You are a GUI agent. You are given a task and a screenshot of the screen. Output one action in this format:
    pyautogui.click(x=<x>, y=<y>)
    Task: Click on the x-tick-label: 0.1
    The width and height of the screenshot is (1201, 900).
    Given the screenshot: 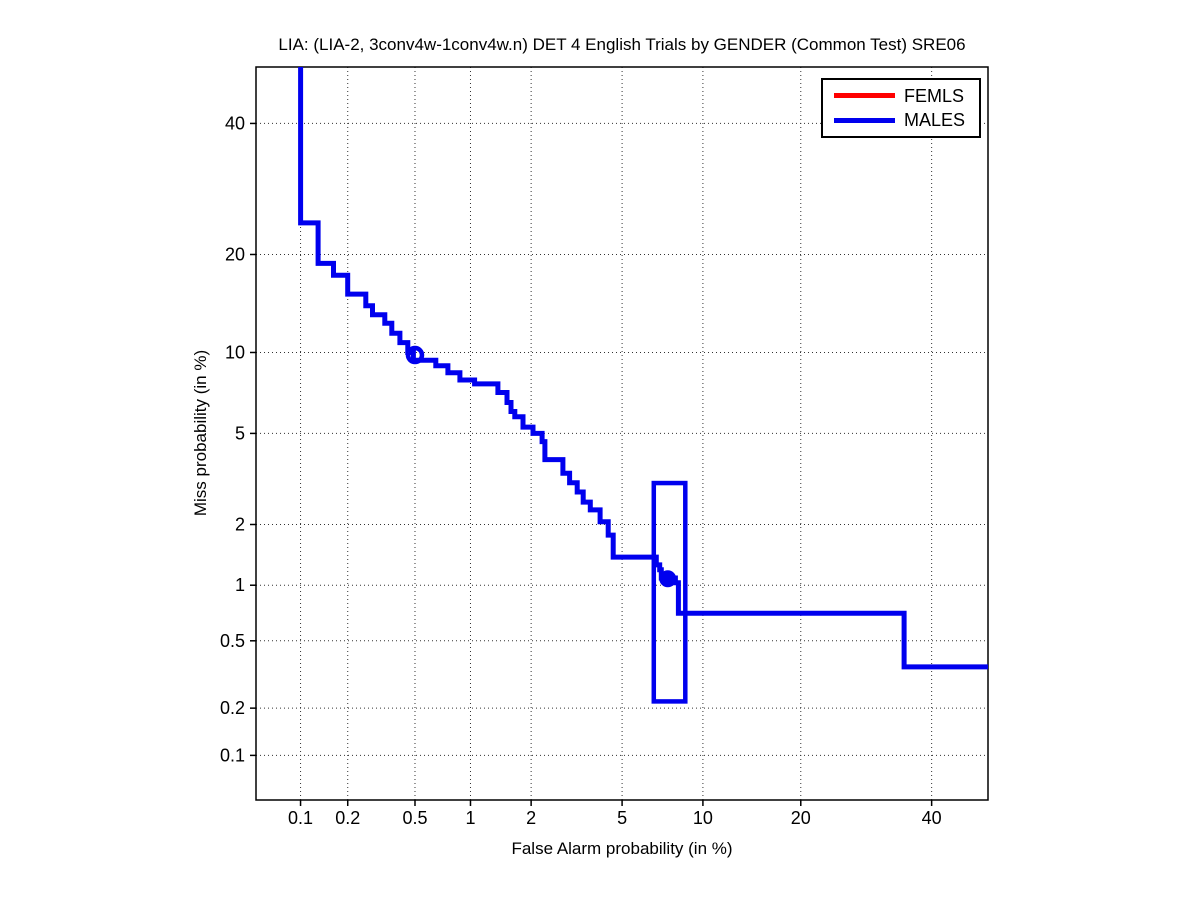 What is the action you would take?
    pyautogui.click(x=300, y=818)
    